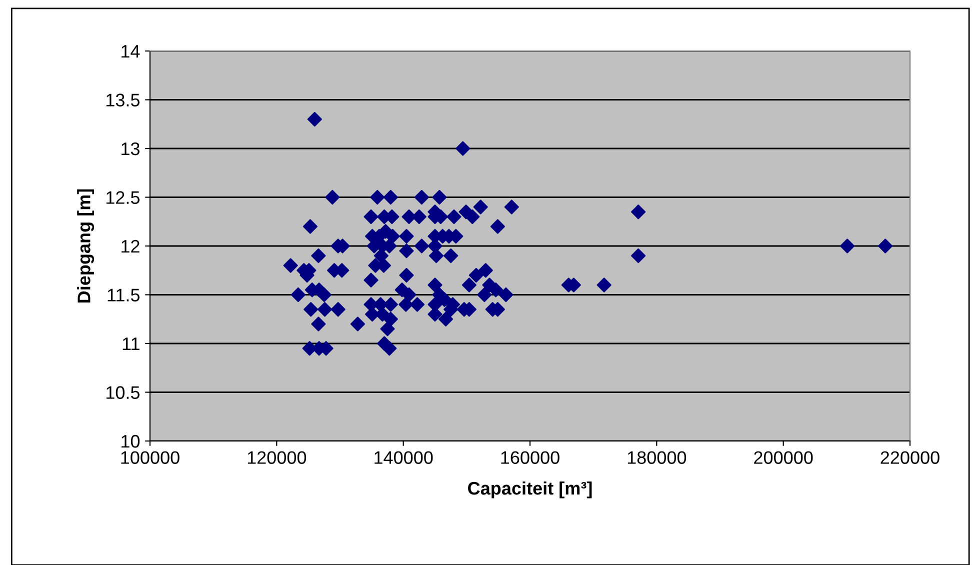  What do you see at coordinates (150, 457) in the screenshot?
I see `x-tick-label: 100000` at bounding box center [150, 457].